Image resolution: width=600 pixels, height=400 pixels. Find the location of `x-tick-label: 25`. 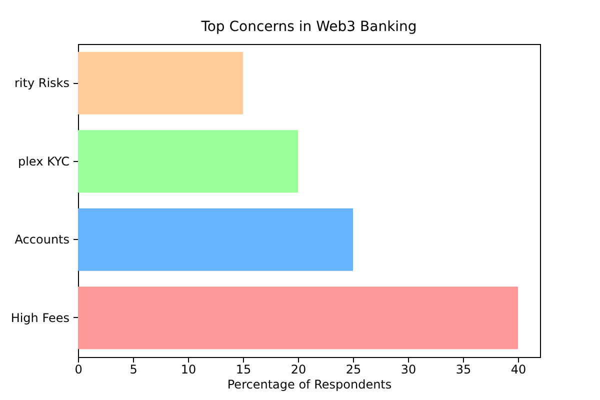

x-tick-label: 25 is located at coordinates (354, 369).